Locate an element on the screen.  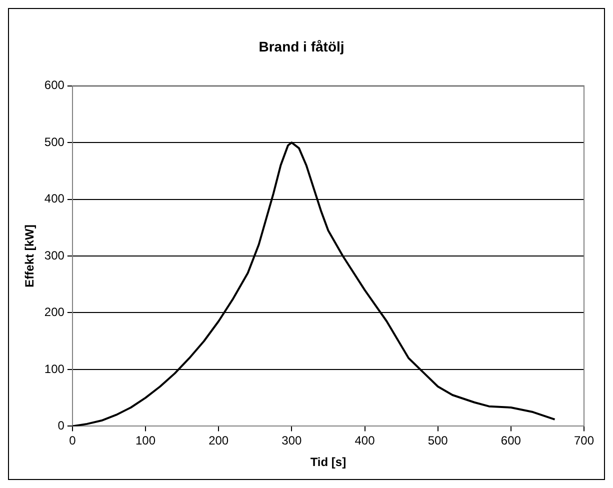
y-tick-label: 600 is located at coordinates (54, 85).